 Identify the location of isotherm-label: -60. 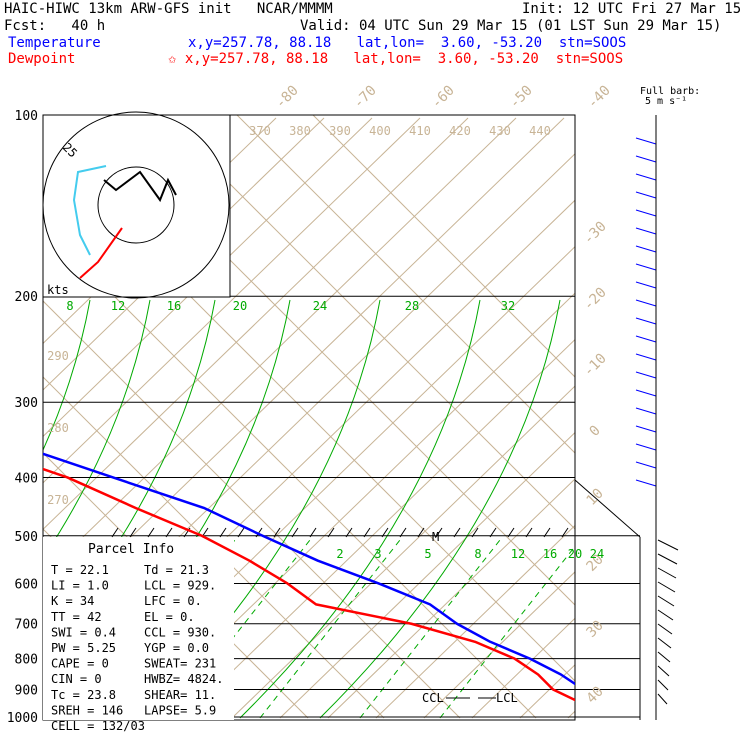
(443, 97).